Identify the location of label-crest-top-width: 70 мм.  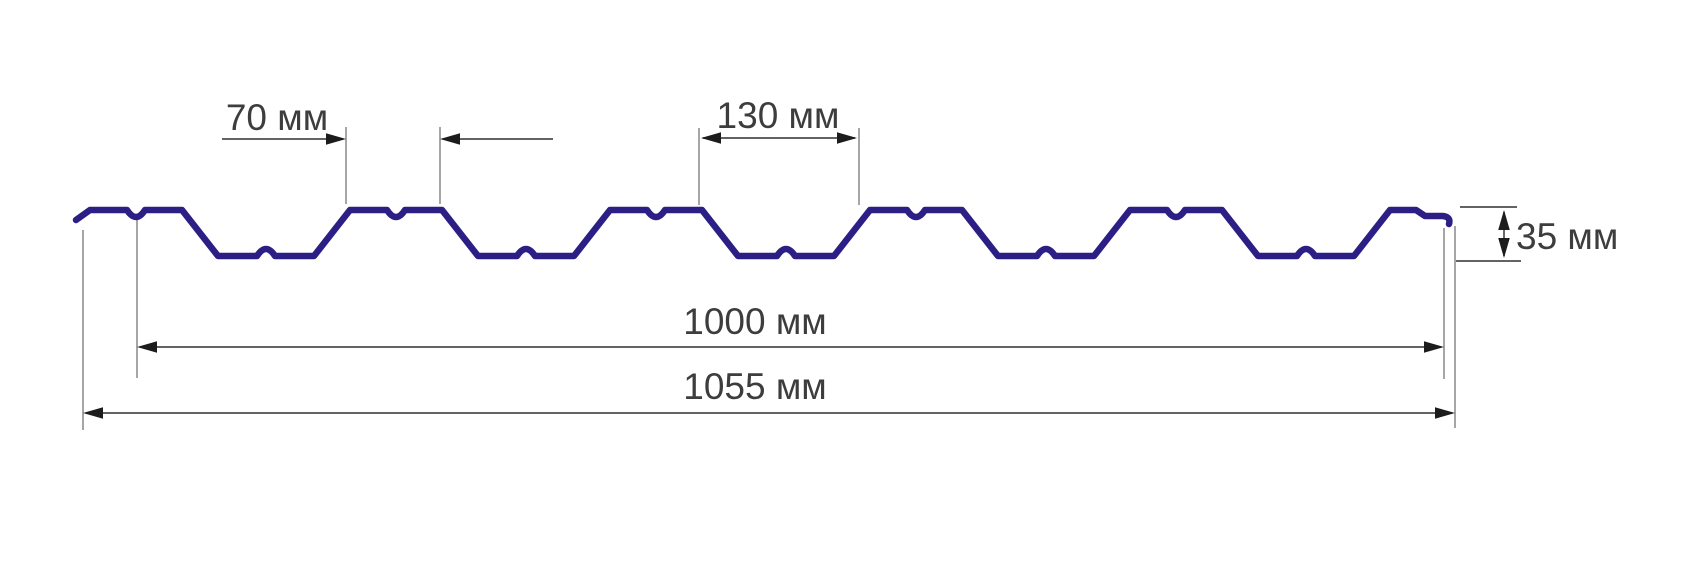
(277, 117).